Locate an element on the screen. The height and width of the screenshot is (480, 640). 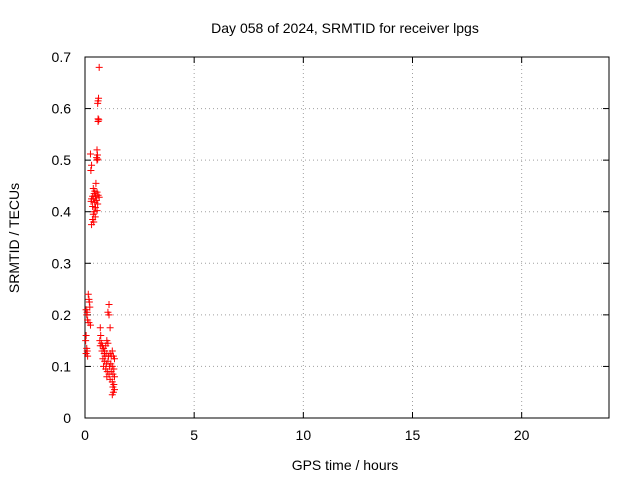
y-tick-label: 0.6 is located at coordinates (62, 109).